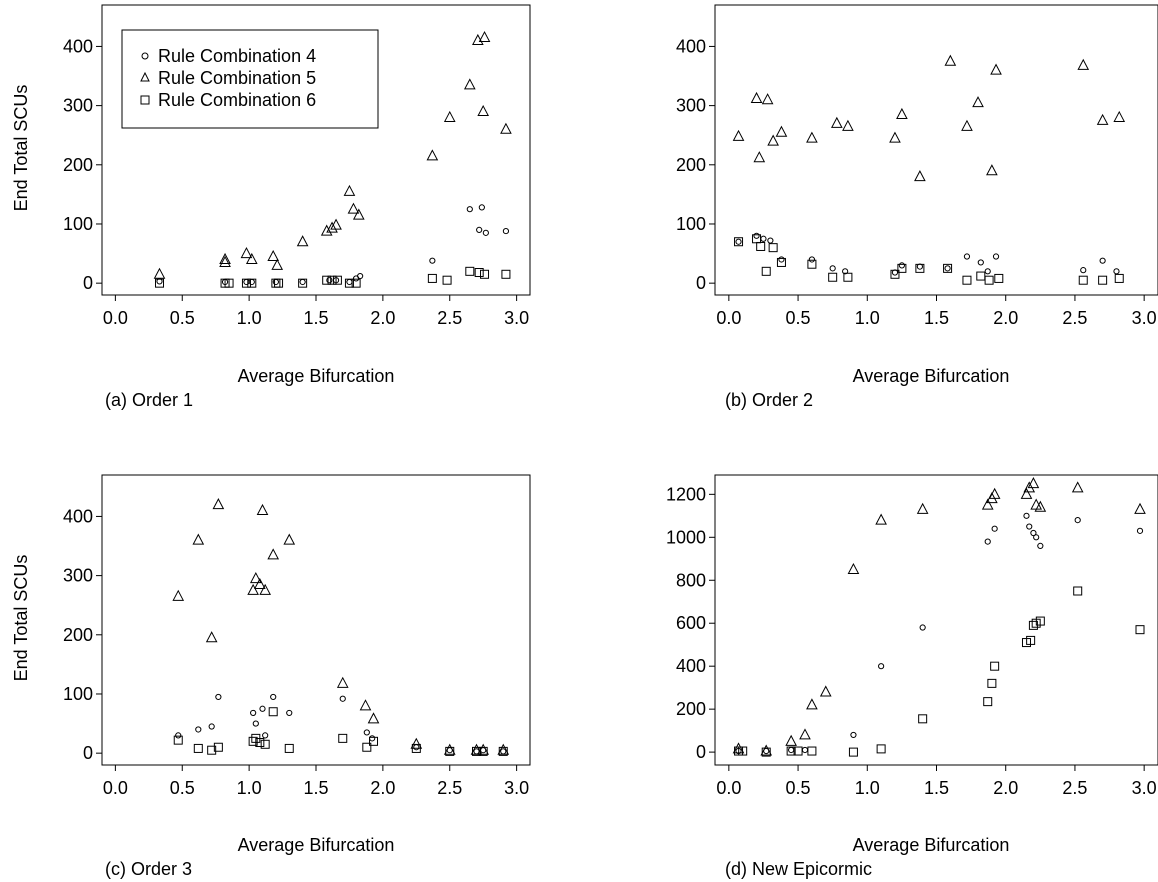 This screenshot has width=1158, height=882. What do you see at coordinates (449, 318) in the screenshot?
I see `x-tick-label: 2.5` at bounding box center [449, 318].